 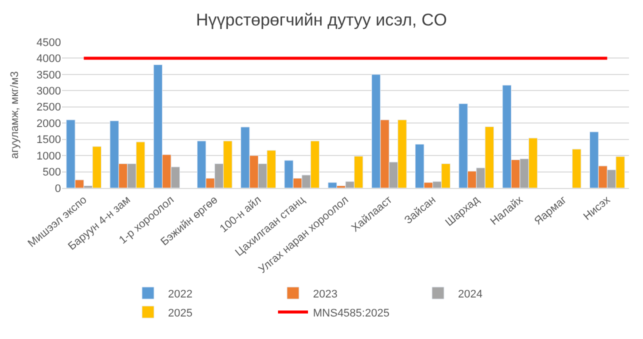 What do you see at coordinates (48, 124) in the screenshot?
I see `y-tick-label: 2000` at bounding box center [48, 124].